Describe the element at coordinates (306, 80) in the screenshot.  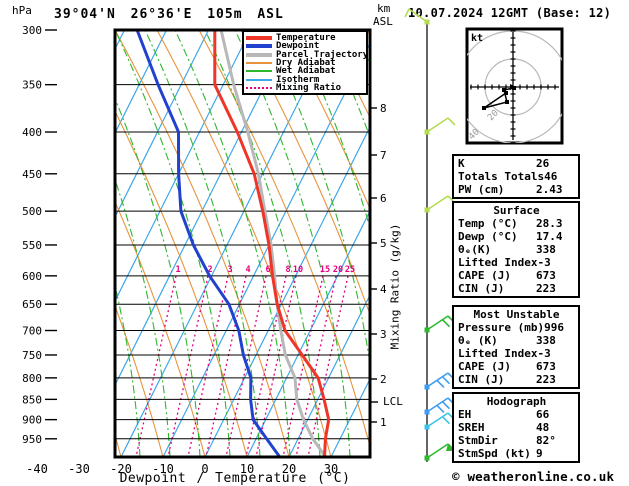
I see `legend-item-isotherm: Isotherm` at that location.